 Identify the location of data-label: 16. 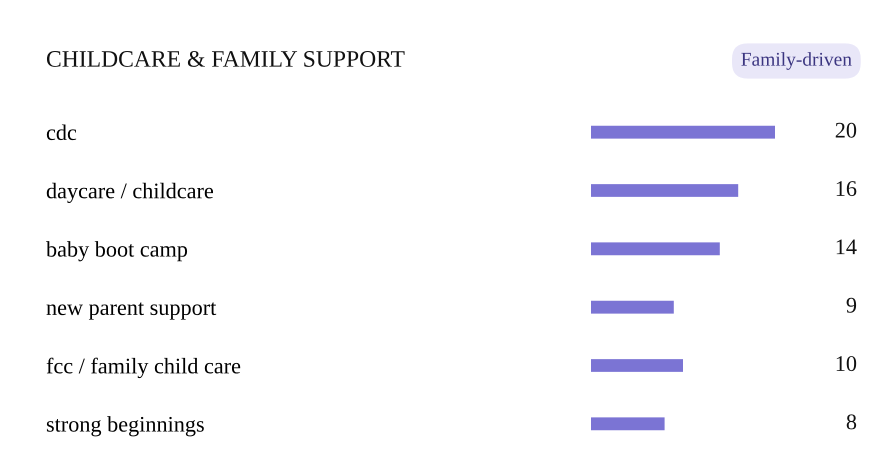
(846, 188).